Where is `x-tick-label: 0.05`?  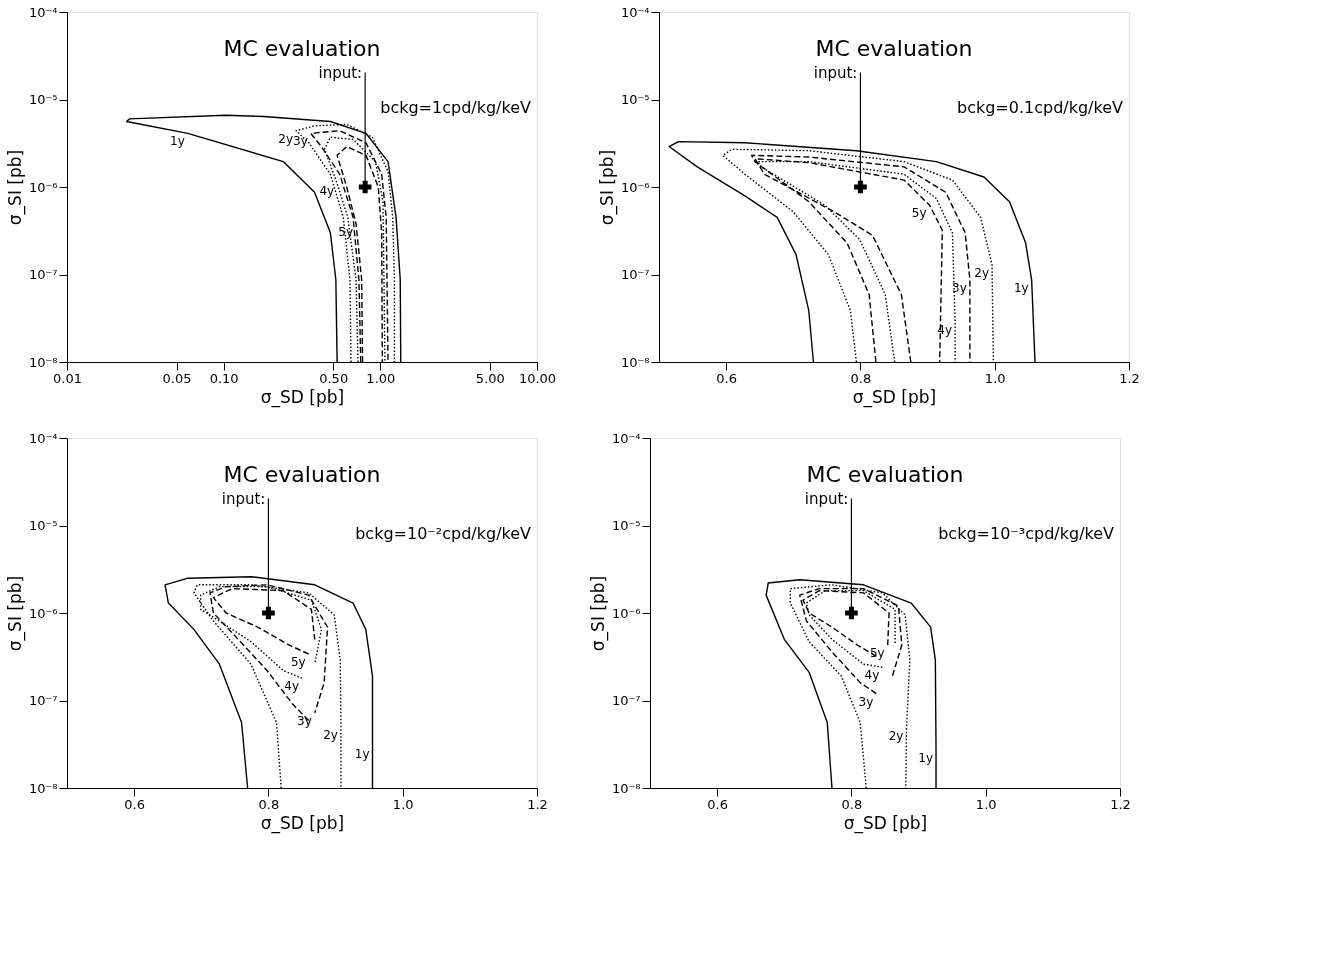 x-tick-label: 0.05 is located at coordinates (177, 378).